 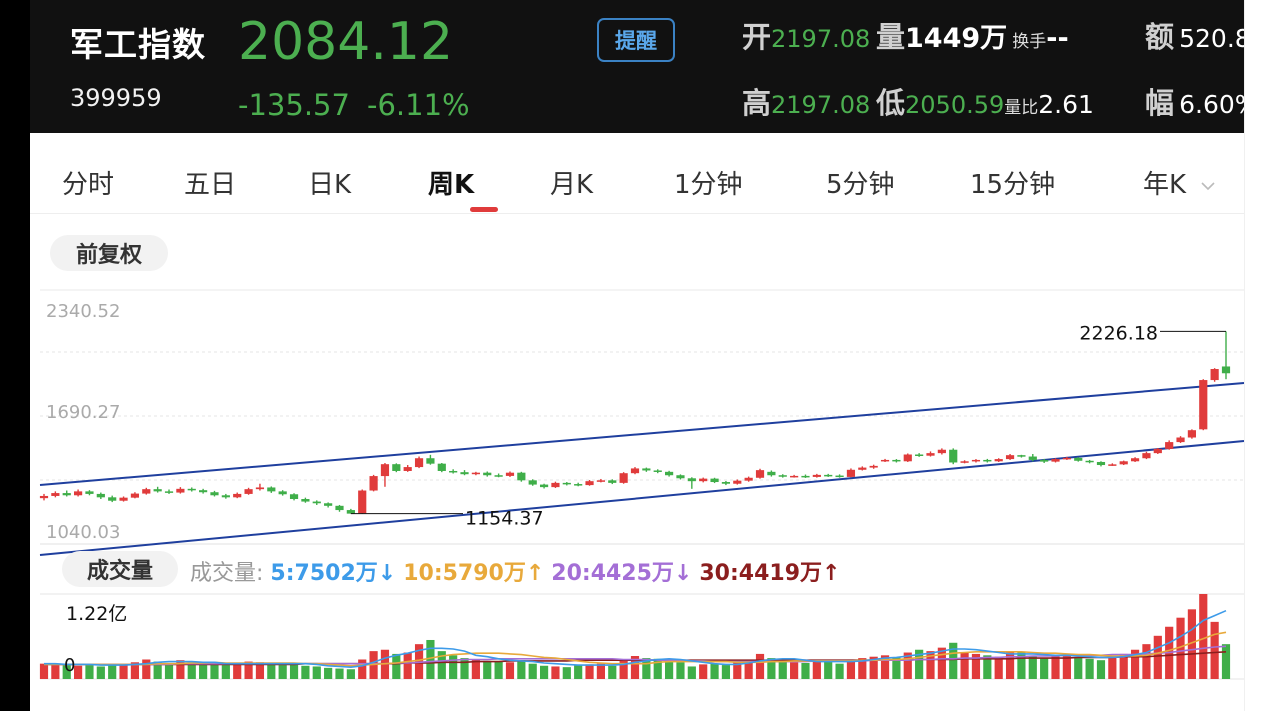 I want to click on tab-daily-k: 日K, so click(x=330, y=185).